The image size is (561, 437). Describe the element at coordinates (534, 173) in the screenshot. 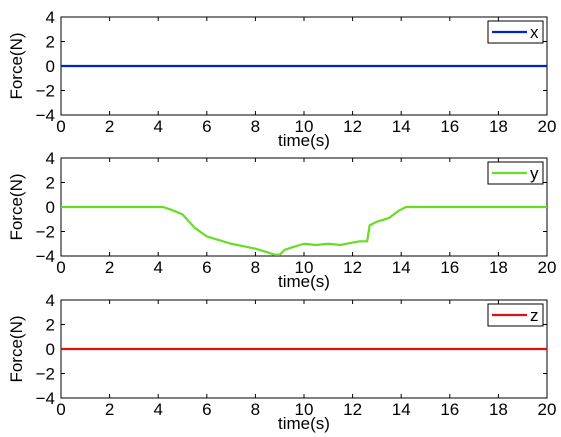

I see `legend-label: y` at that location.